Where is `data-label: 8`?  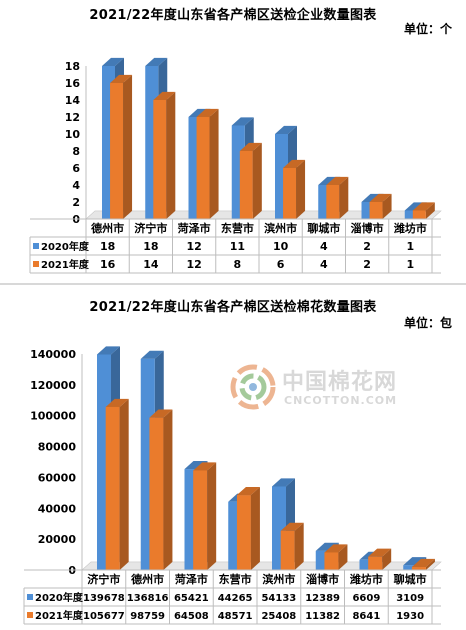 data-label: 8 is located at coordinates (238, 264).